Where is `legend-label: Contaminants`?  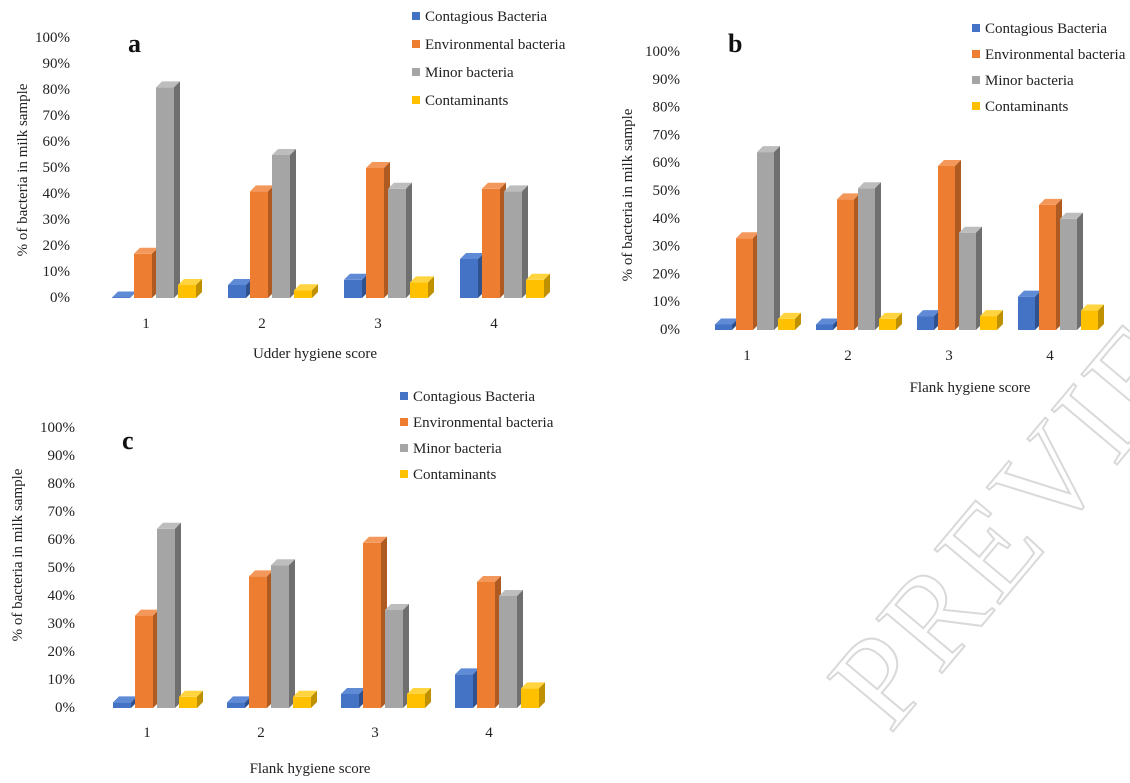 legend-label: Contaminants is located at coordinates (466, 101).